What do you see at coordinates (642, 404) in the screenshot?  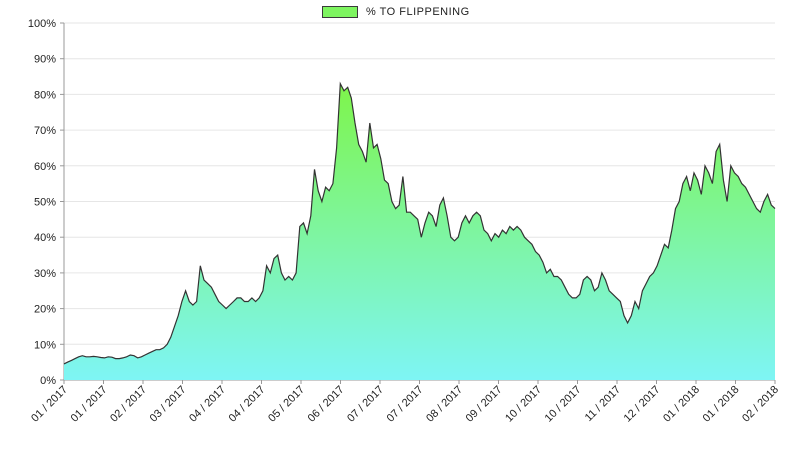 I see `x-tick-label: 12 / 2017` at bounding box center [642, 404].